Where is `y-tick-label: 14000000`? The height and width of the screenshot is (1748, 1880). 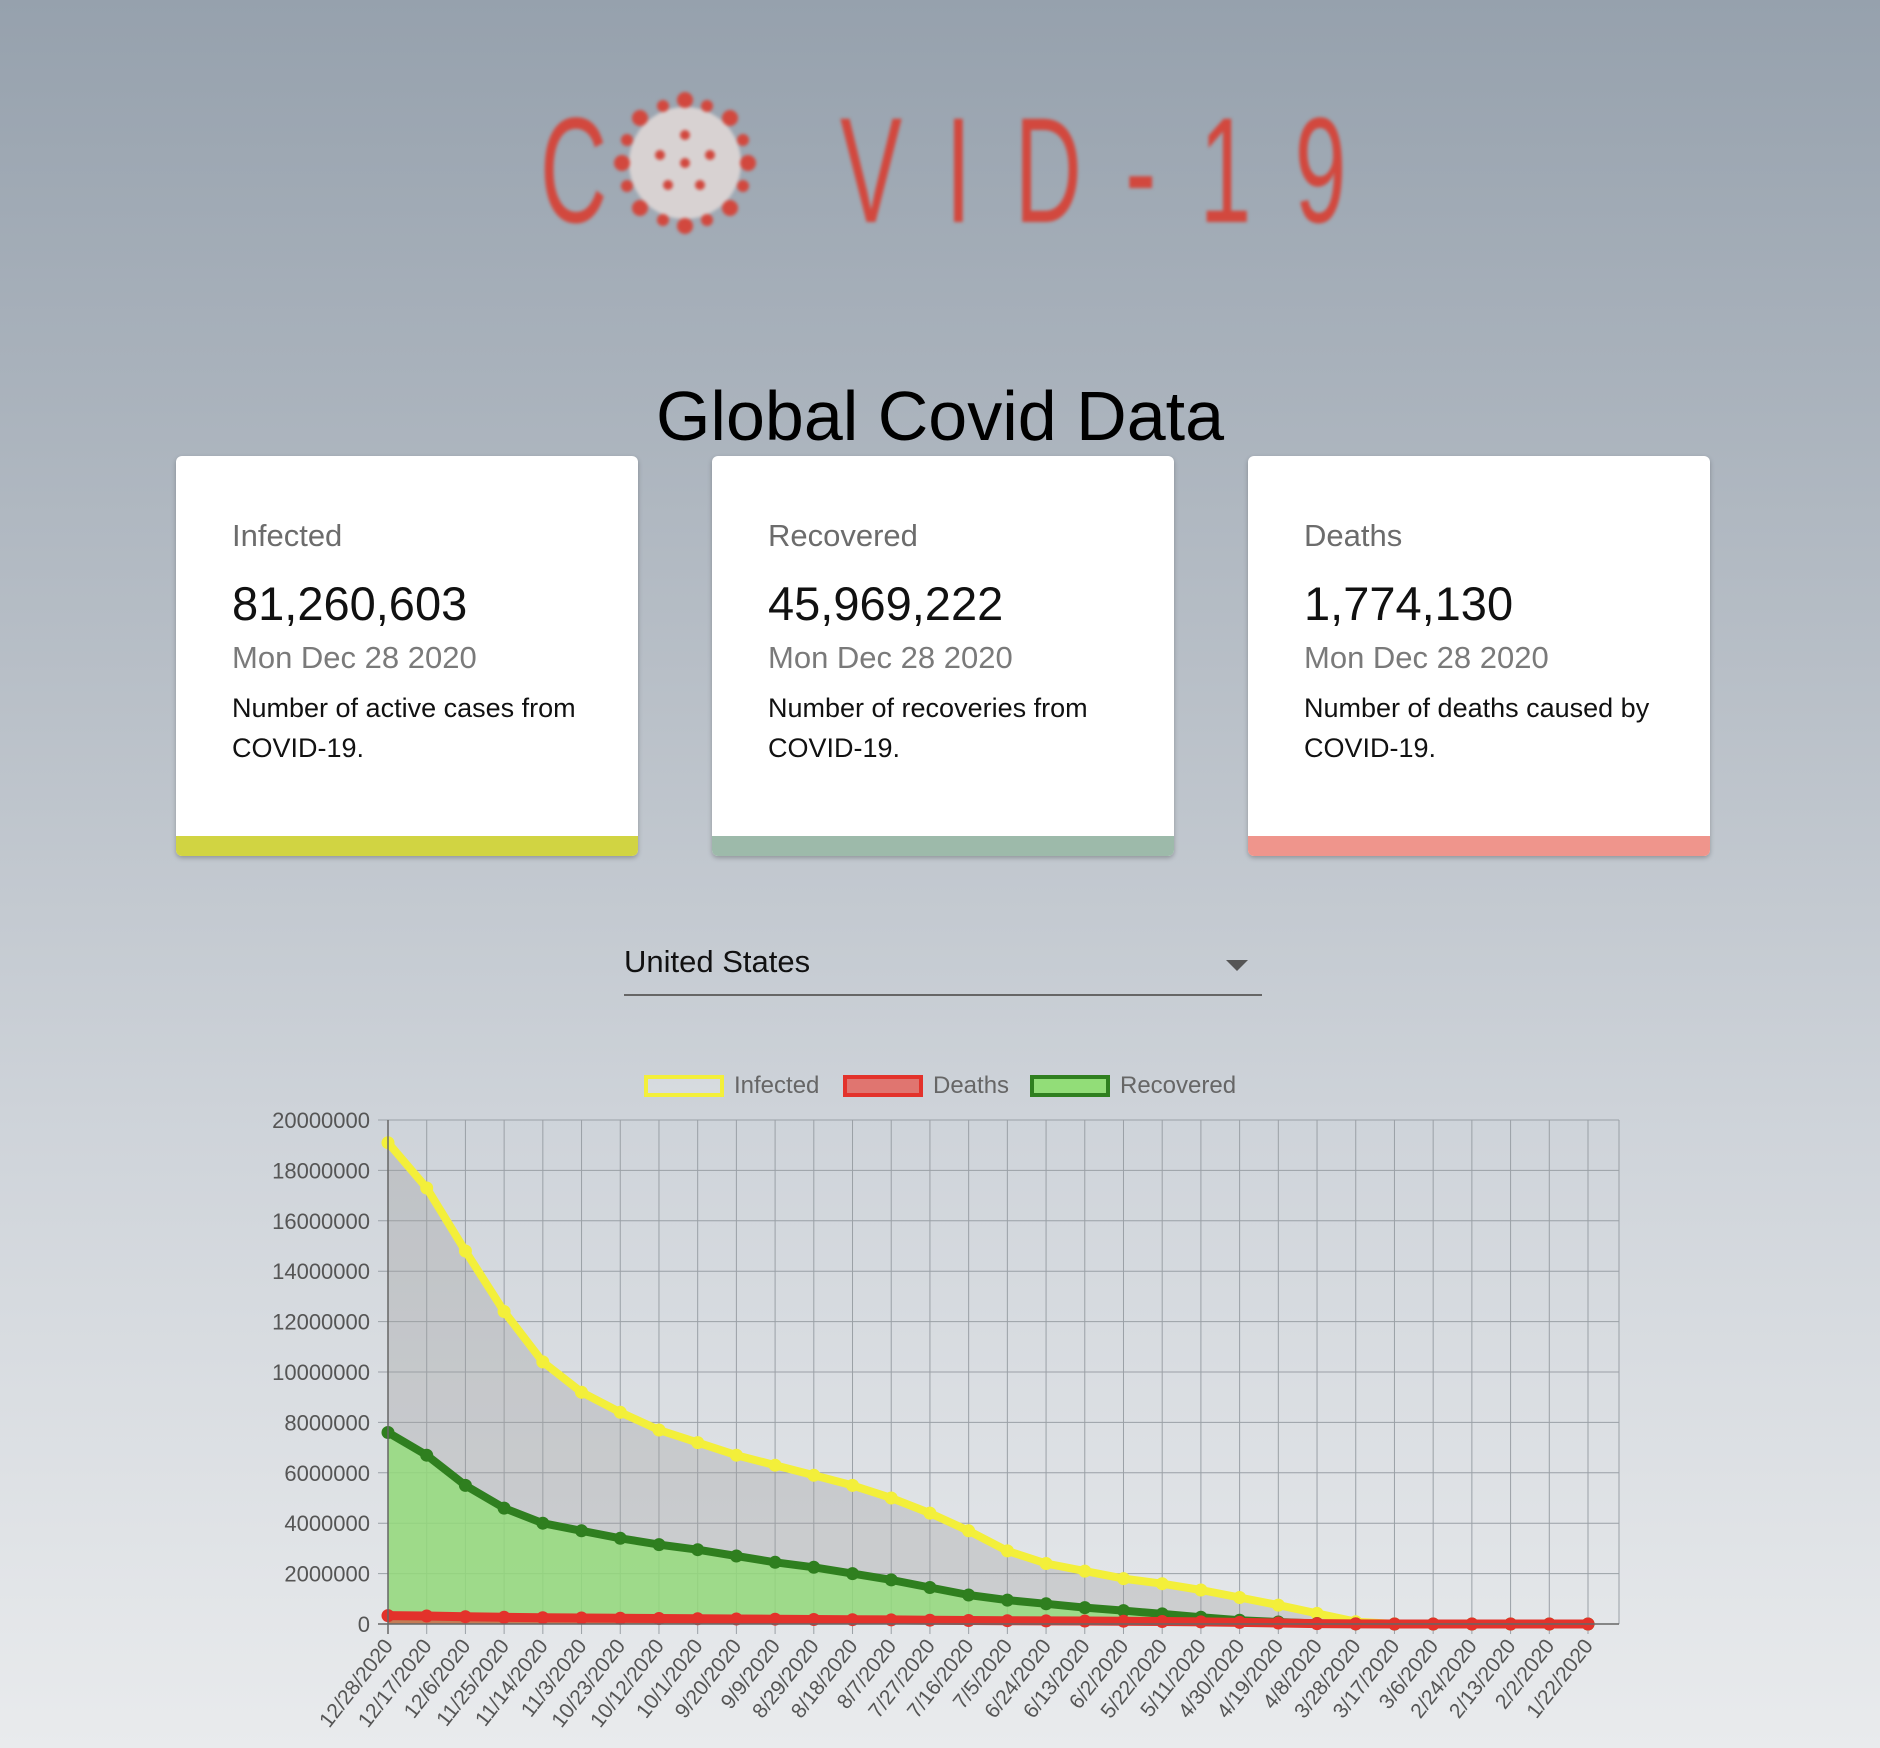
y-tick-label: 14000000 is located at coordinates (321, 1271).